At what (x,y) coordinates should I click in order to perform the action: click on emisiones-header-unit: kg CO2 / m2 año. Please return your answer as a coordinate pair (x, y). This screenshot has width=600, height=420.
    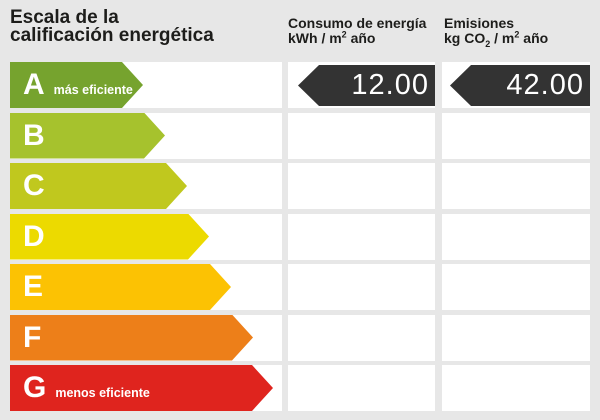
    Looking at the image, I should click on (496, 39).